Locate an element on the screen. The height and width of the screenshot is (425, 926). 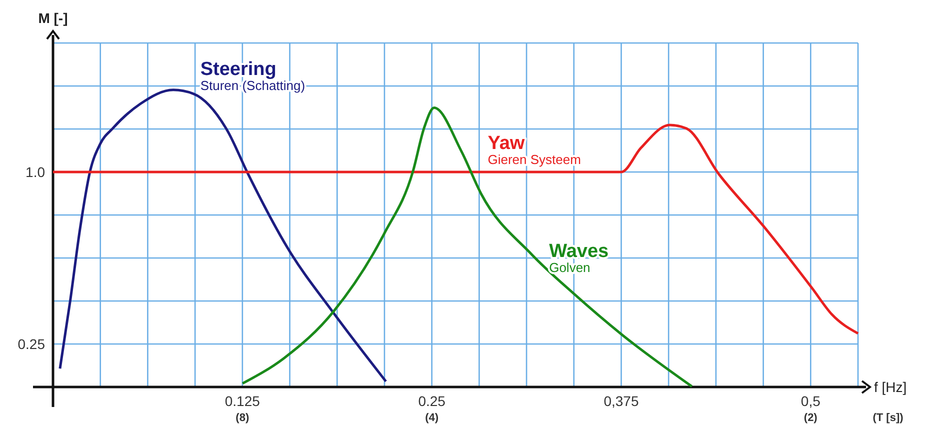
y-axis-title: M [-] is located at coordinates (53, 18).